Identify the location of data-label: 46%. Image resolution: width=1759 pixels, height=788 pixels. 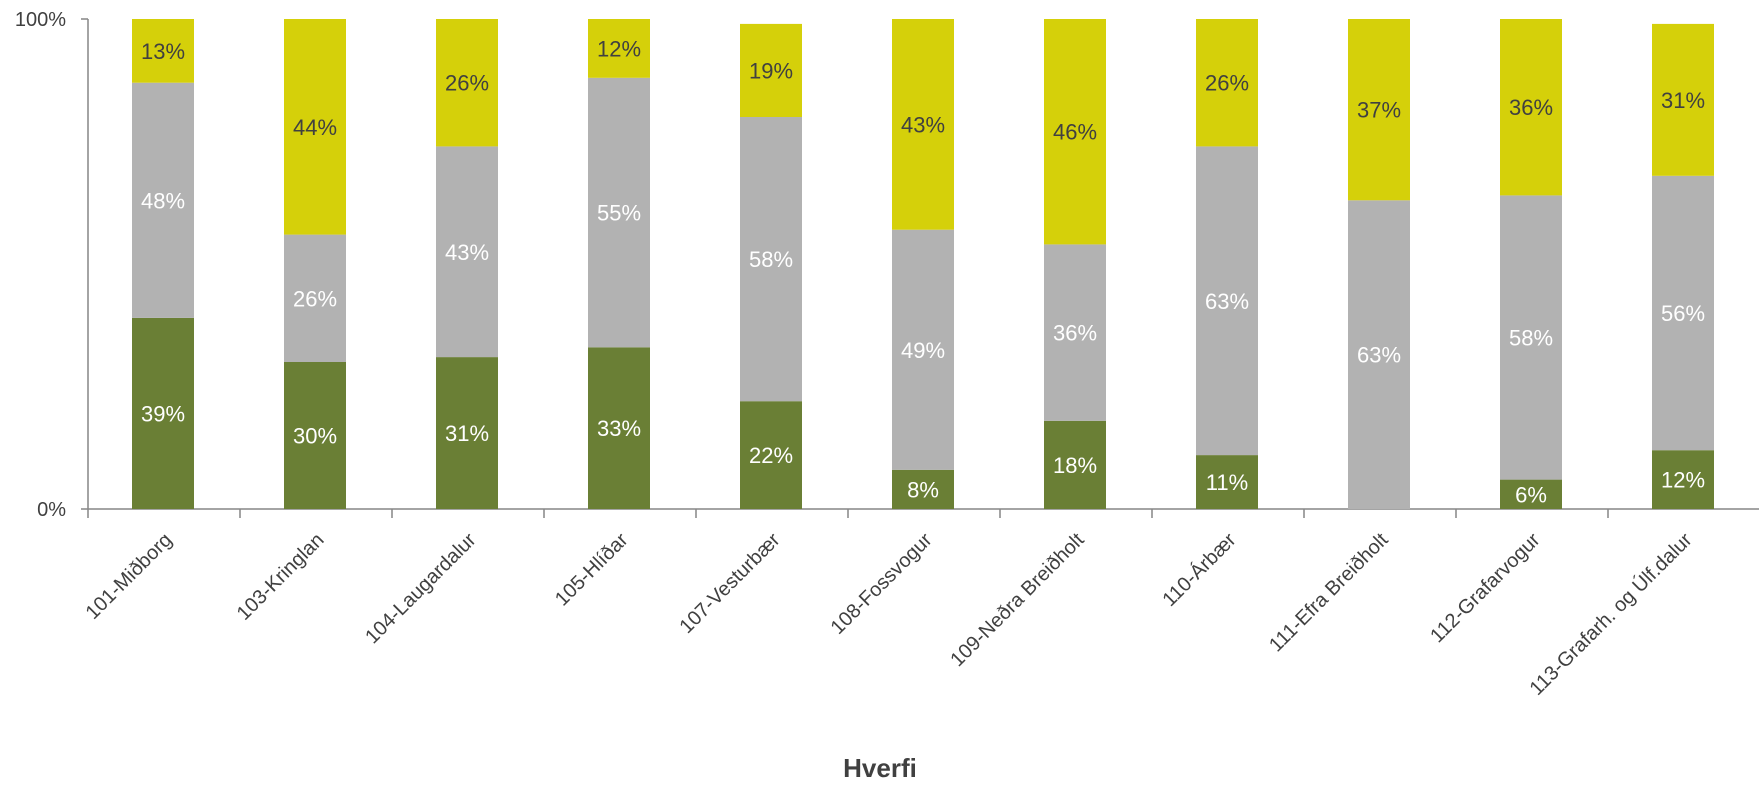
(1075, 132).